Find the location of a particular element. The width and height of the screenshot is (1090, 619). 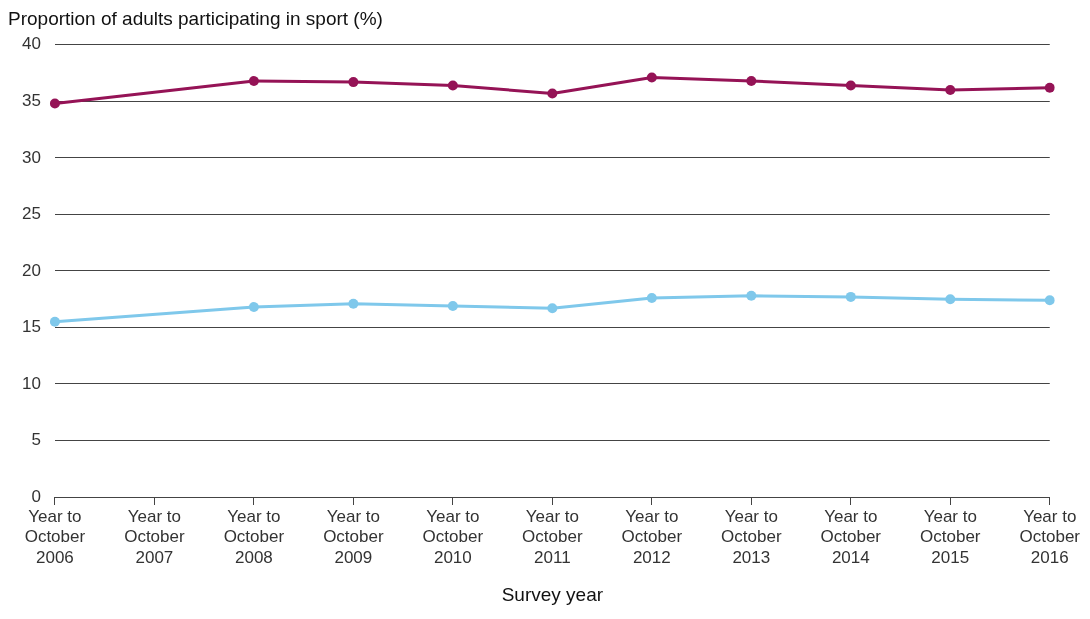

x-tick-label: Year to October 2008 is located at coordinates (254, 536).